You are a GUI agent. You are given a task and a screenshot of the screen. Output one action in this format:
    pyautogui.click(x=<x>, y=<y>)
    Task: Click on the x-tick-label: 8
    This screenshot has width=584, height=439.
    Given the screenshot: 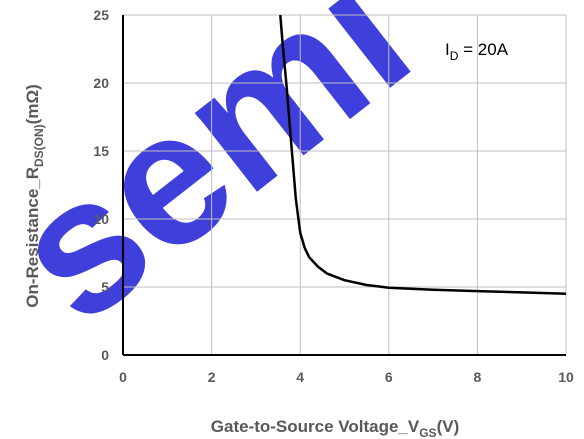 What is the action you would take?
    pyautogui.click(x=478, y=377)
    